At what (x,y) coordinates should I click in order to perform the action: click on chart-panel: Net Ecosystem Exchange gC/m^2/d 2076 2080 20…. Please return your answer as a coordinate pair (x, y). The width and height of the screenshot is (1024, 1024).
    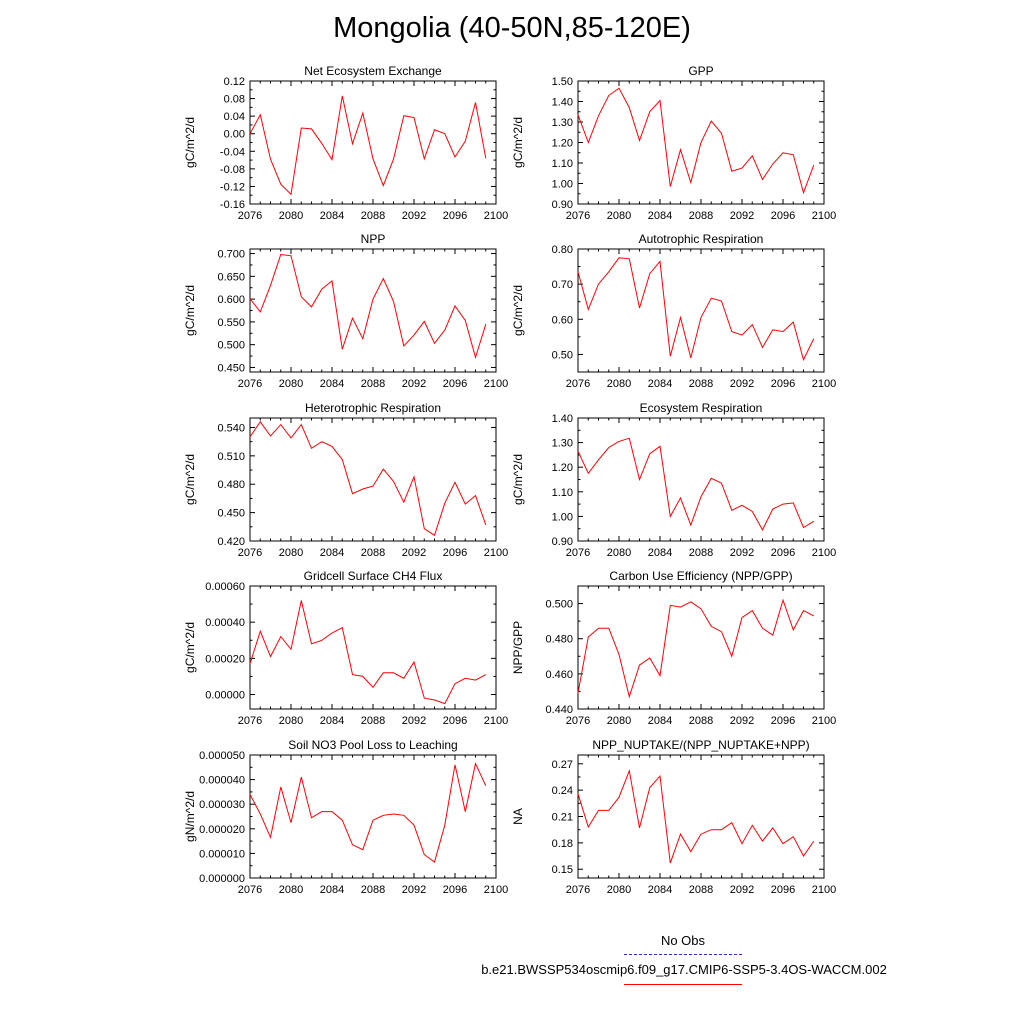
    Looking at the image, I should click on (345, 143).